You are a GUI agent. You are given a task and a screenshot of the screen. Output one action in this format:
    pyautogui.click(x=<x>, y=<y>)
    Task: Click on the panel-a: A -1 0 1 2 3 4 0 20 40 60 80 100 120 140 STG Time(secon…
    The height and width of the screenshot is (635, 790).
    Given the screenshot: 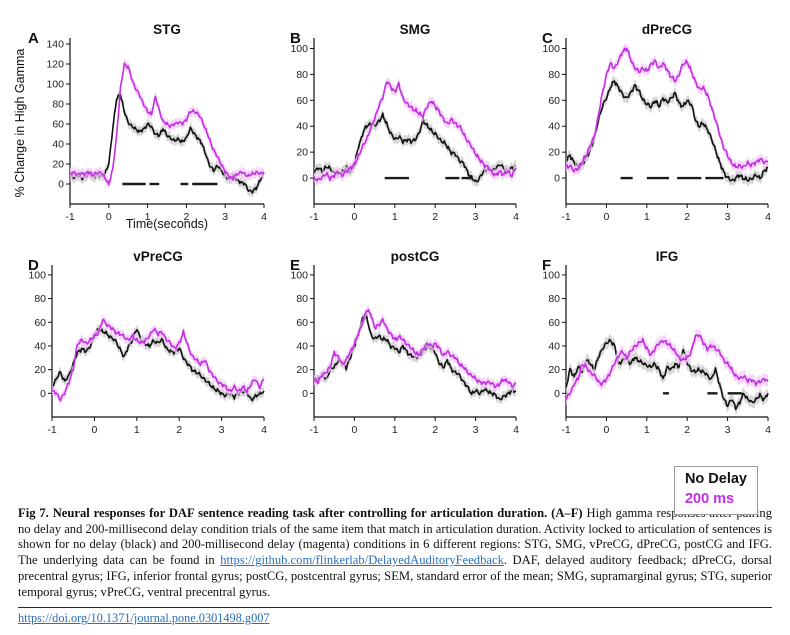 What is the action you would take?
    pyautogui.click(x=143, y=127)
    